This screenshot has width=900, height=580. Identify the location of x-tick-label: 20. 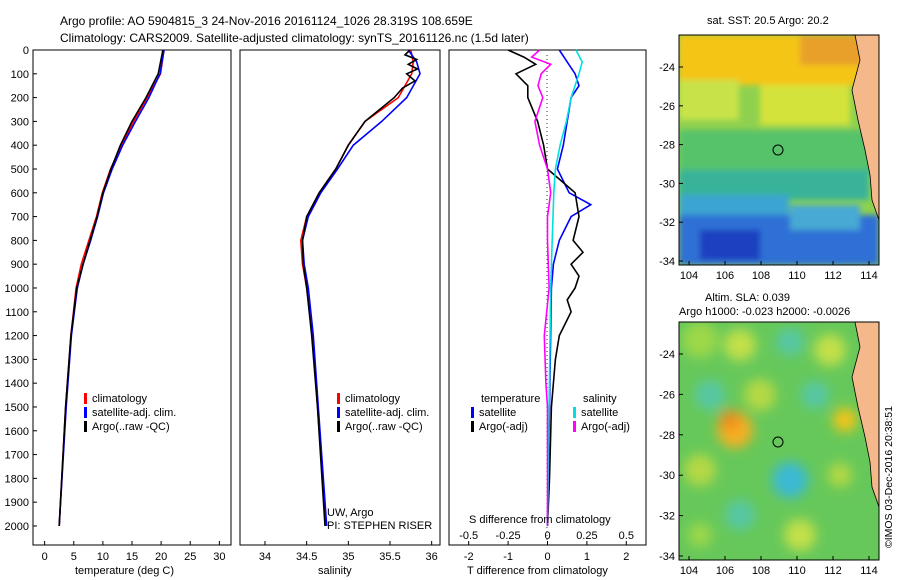
(161, 557).